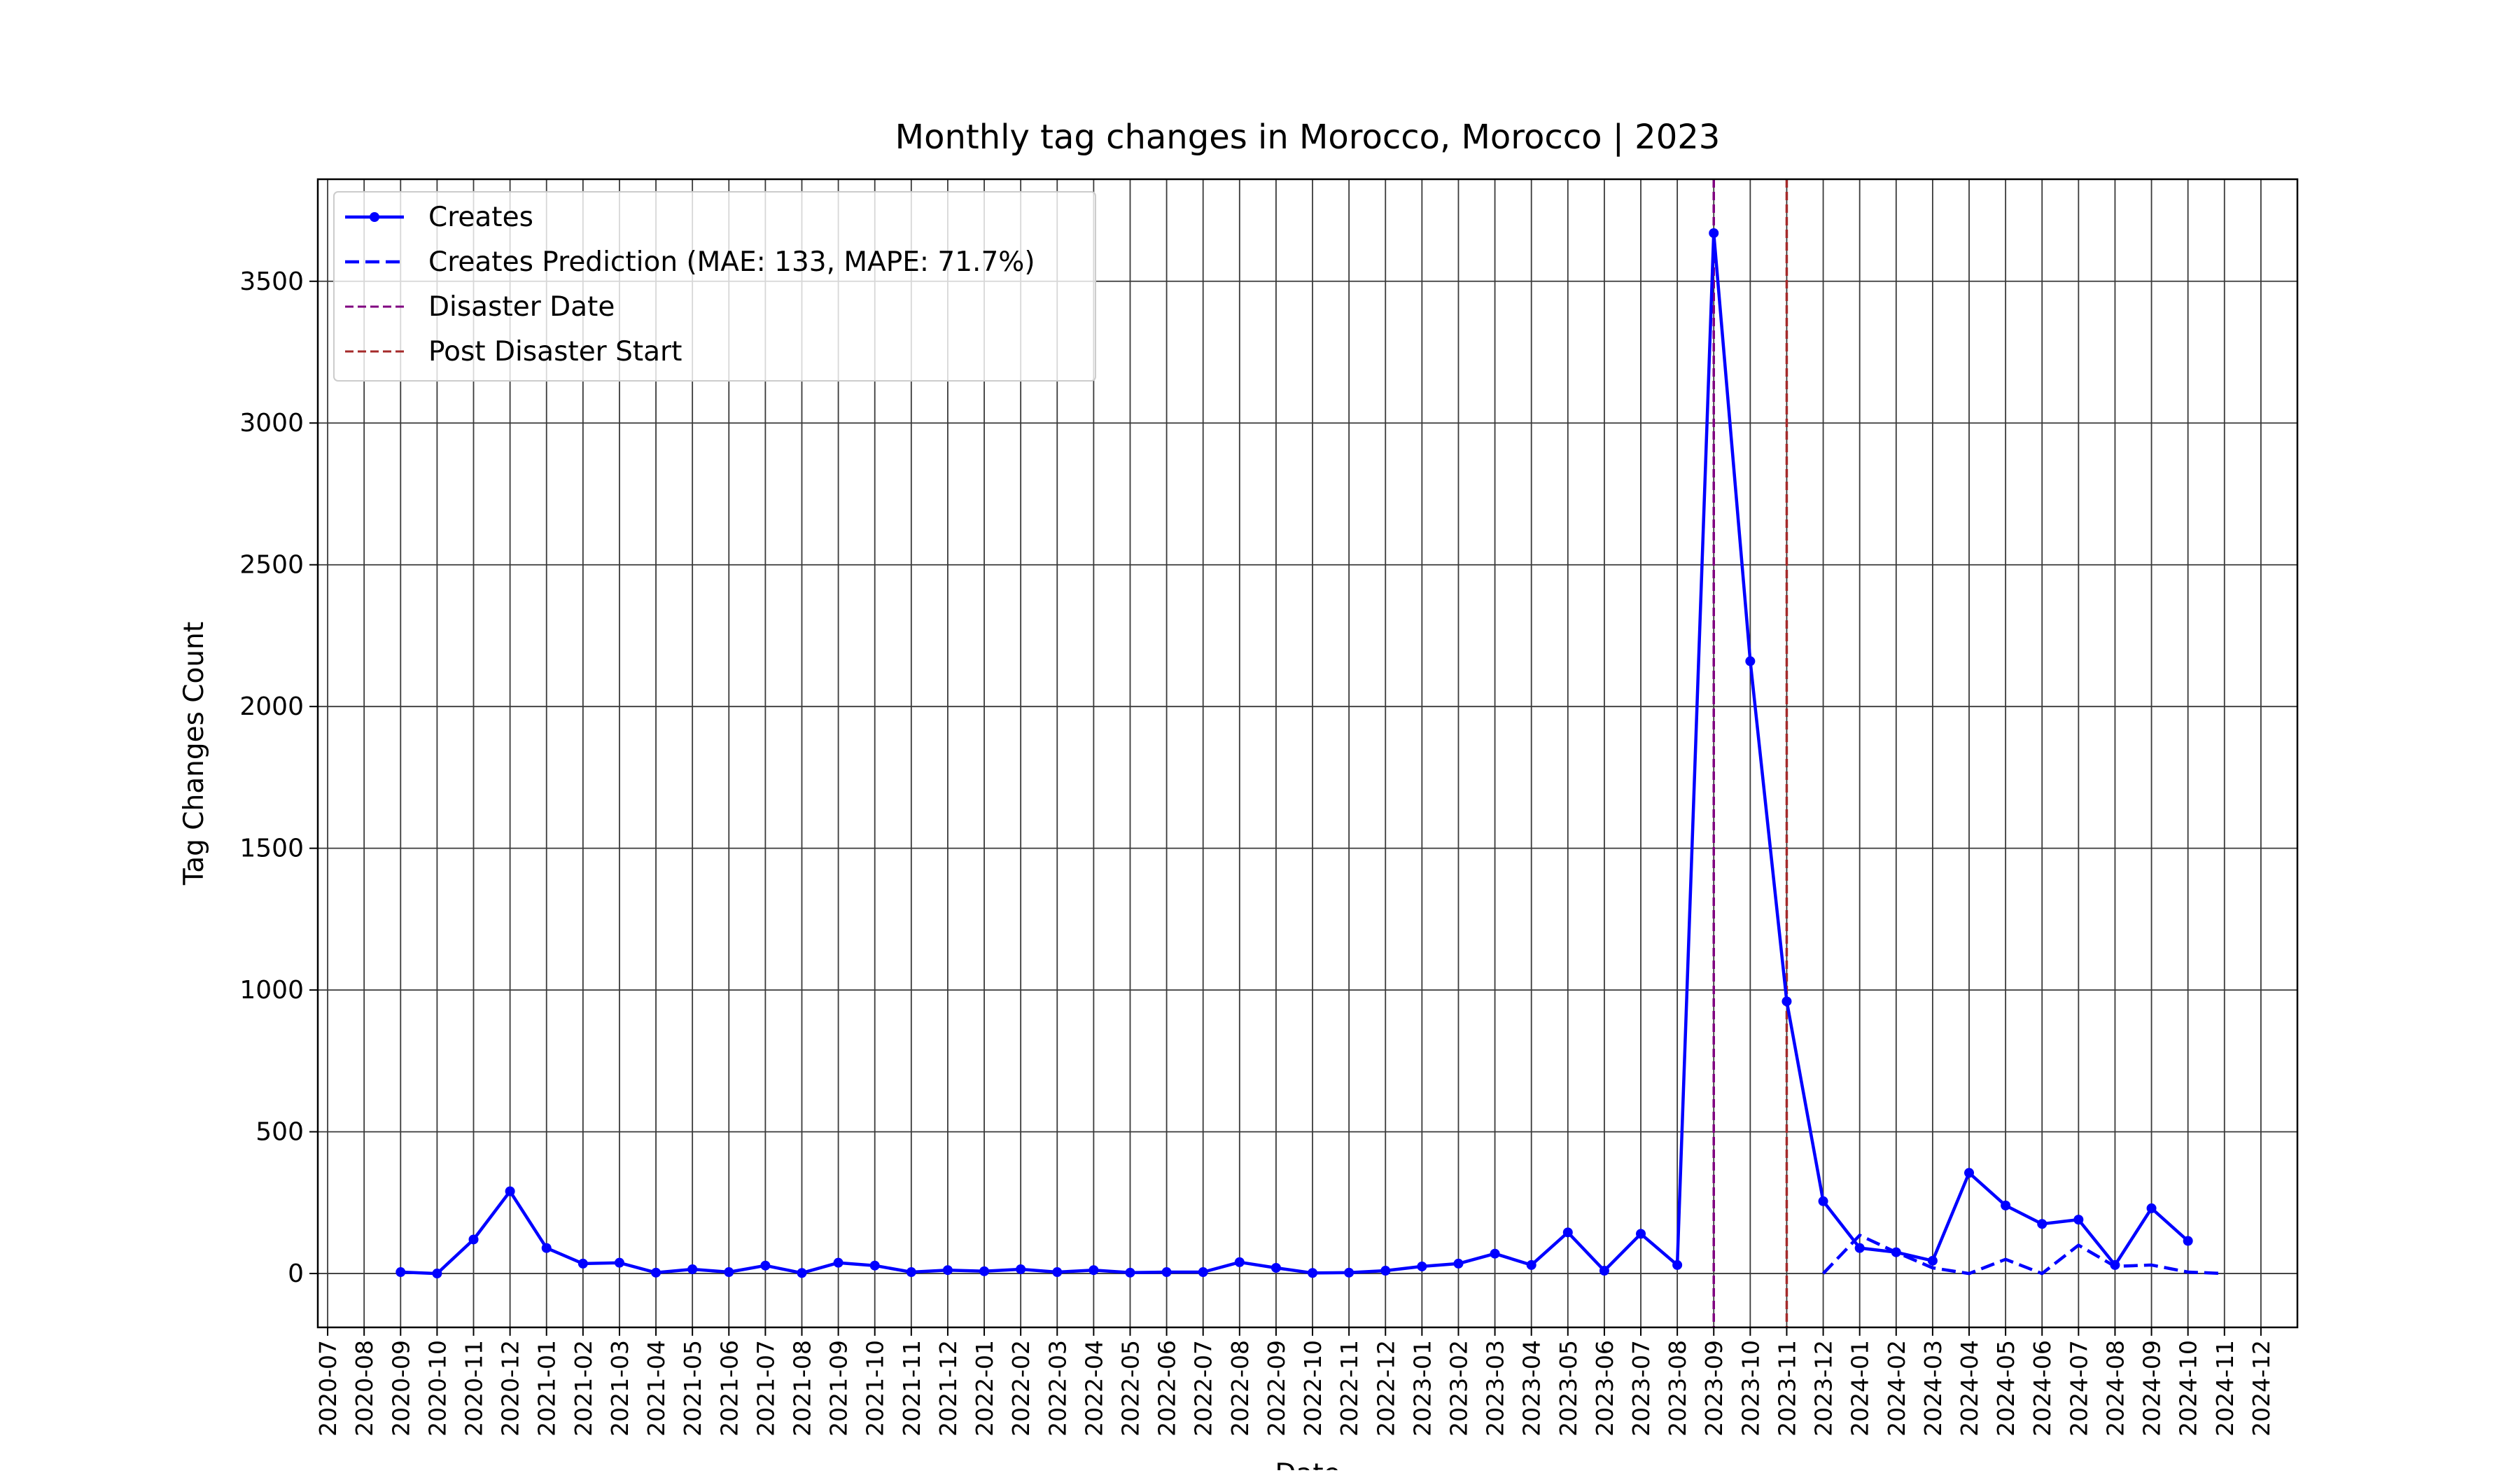 This screenshot has height=1473, width=2520. What do you see at coordinates (1167, 1388) in the screenshot?
I see `x-tick-label: 2022-06` at bounding box center [1167, 1388].